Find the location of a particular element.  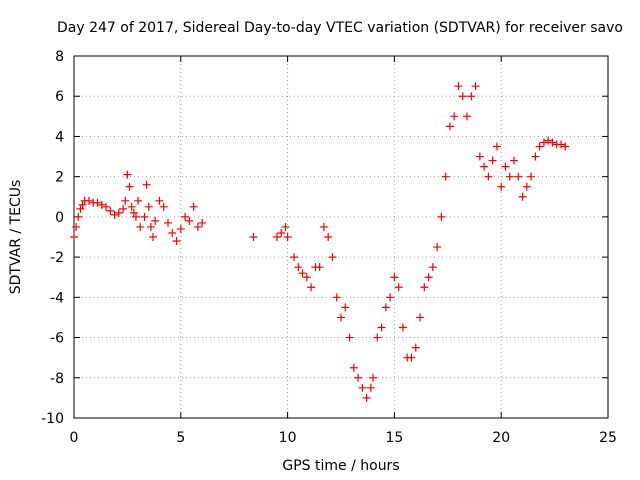

y-tick-label: 6 is located at coordinates (59, 97).